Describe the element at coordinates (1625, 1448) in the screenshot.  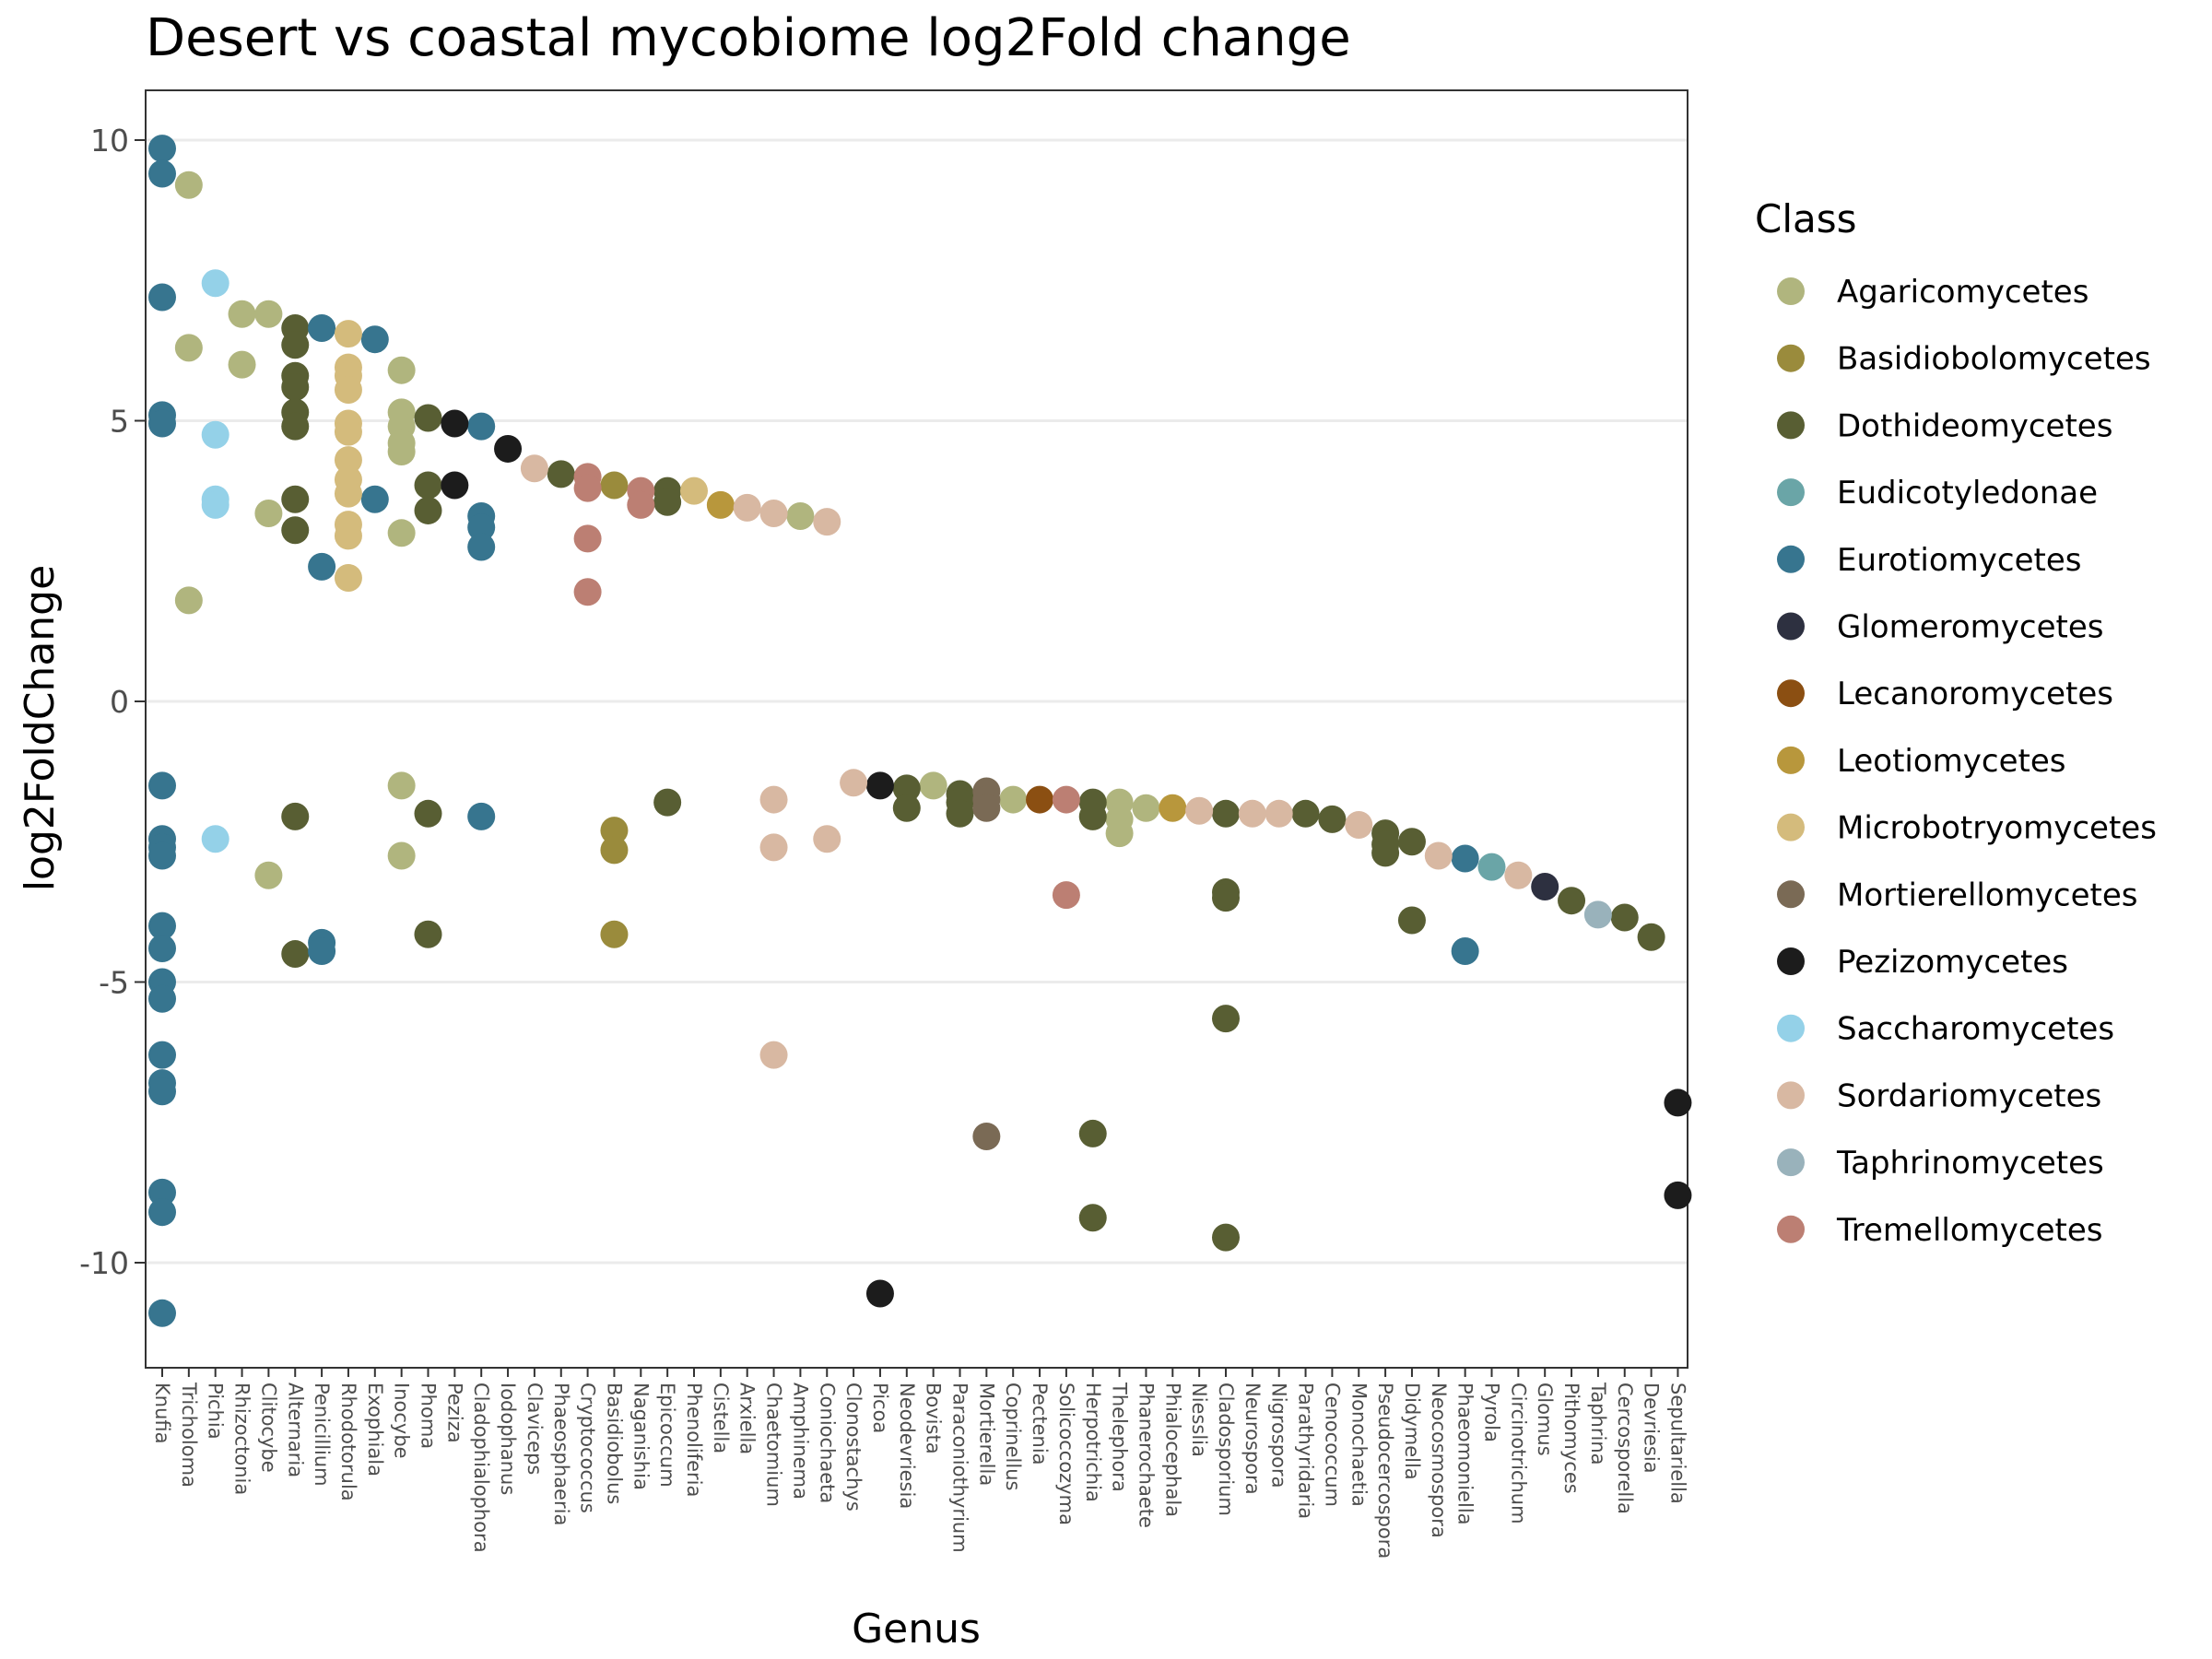
I see `x-tick-label: Cercosporella` at that location.